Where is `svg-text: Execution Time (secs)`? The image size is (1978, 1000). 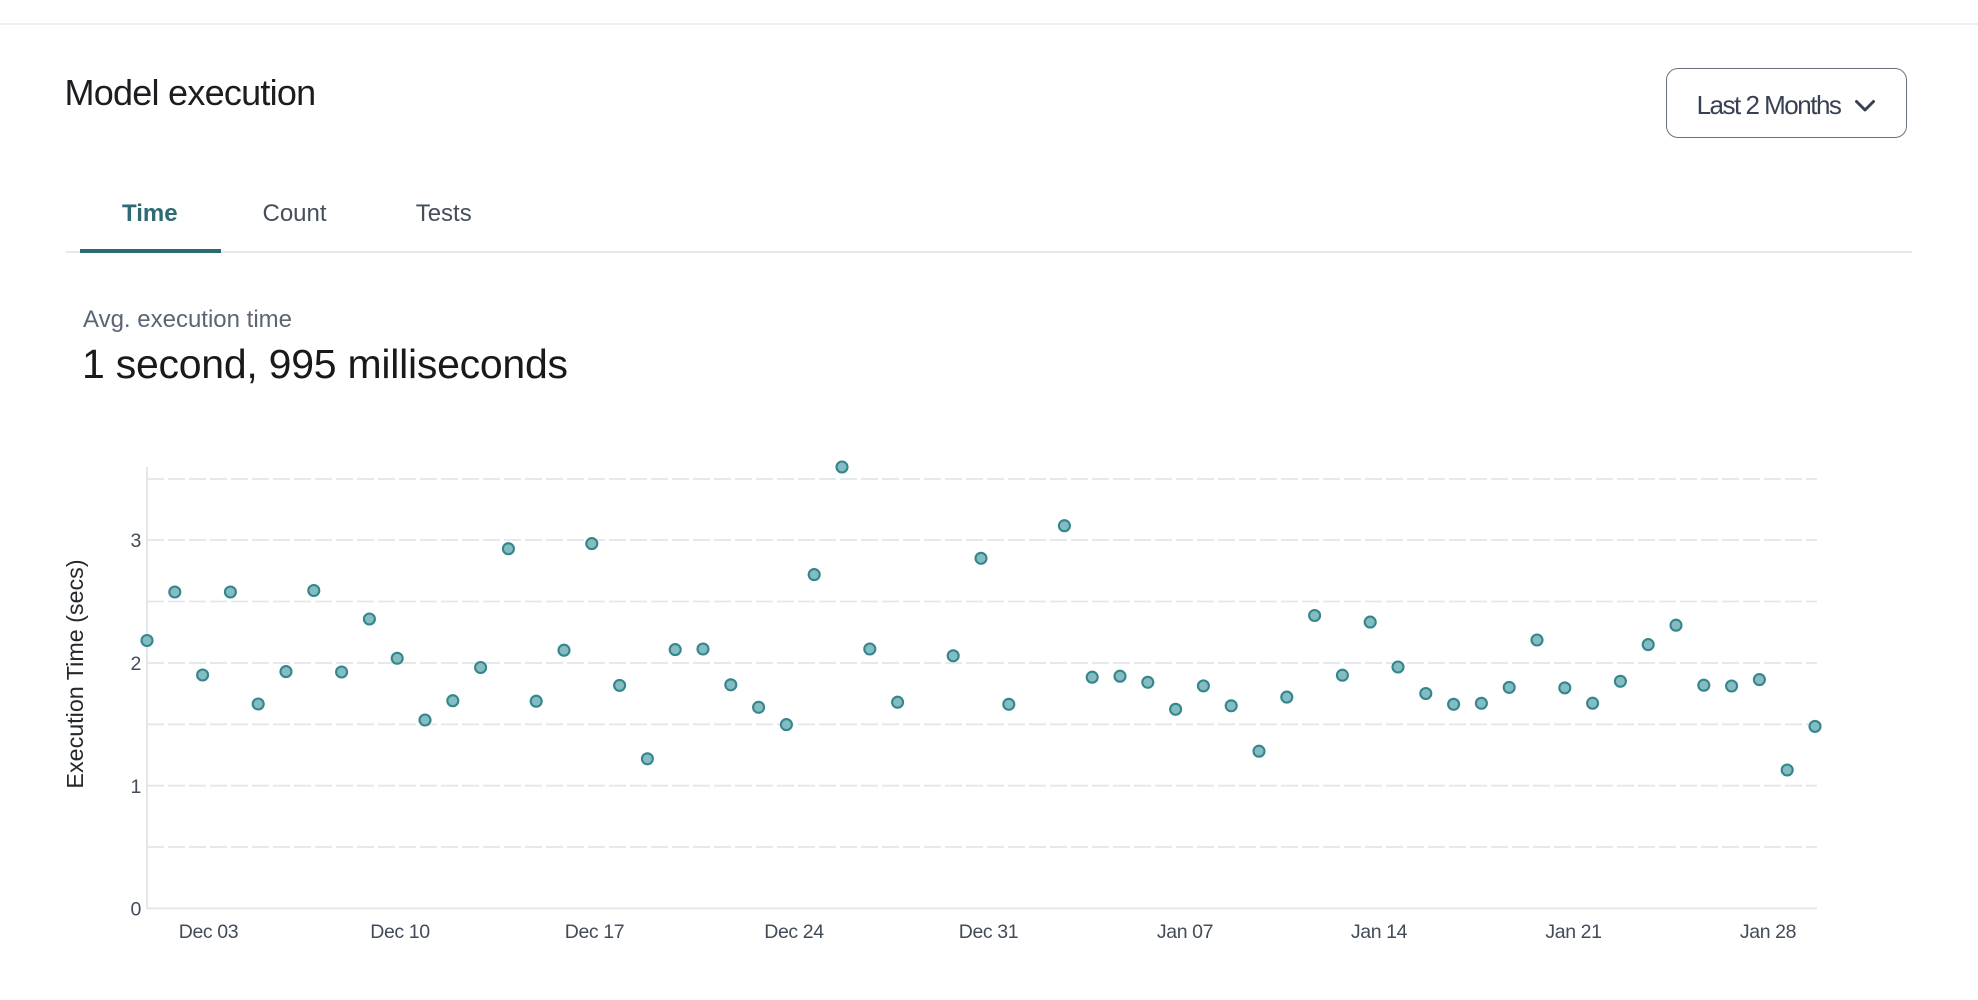
svg-text: Execution Time (secs) is located at coordinates (75, 673).